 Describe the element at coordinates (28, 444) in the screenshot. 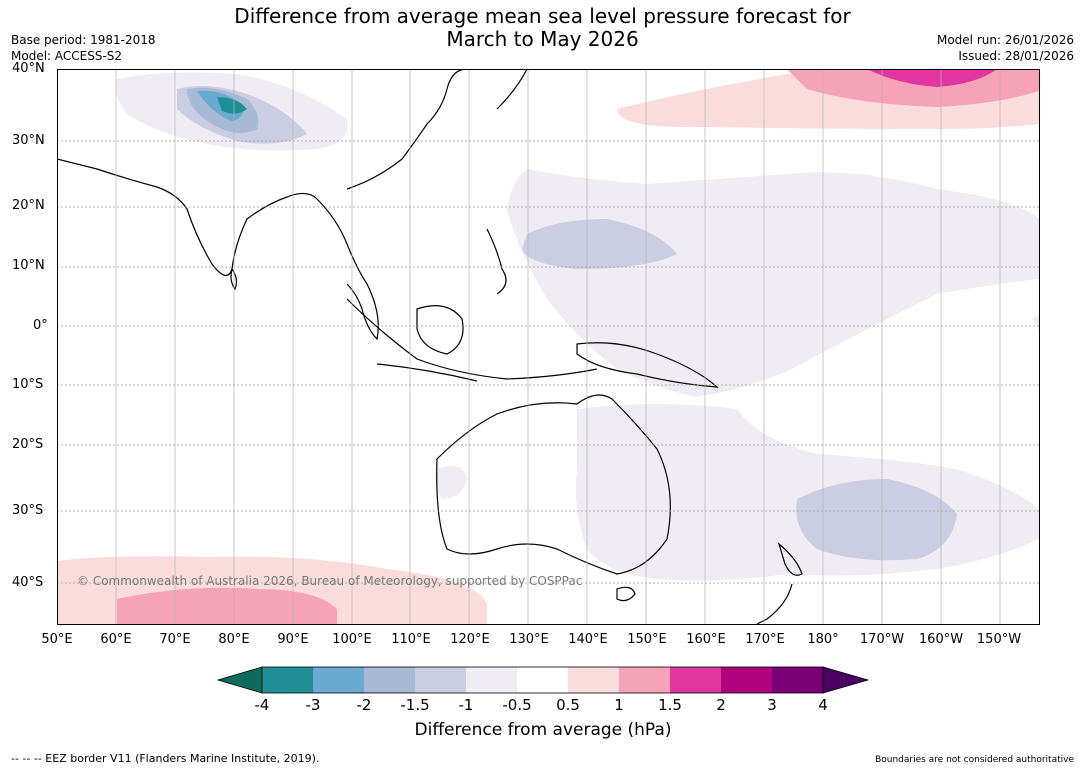

I see `lat-label: 20°S` at that location.